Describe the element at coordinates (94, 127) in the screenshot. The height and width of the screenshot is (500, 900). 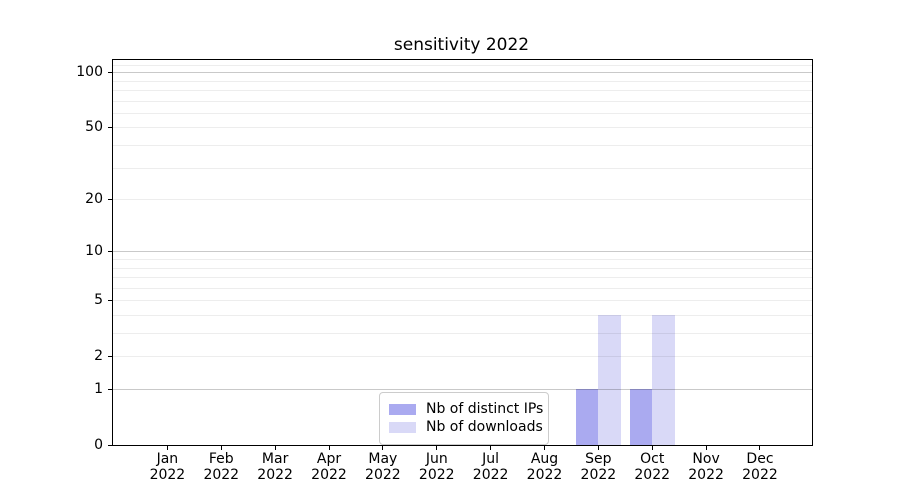
I see `y-tick-label: 50` at that location.